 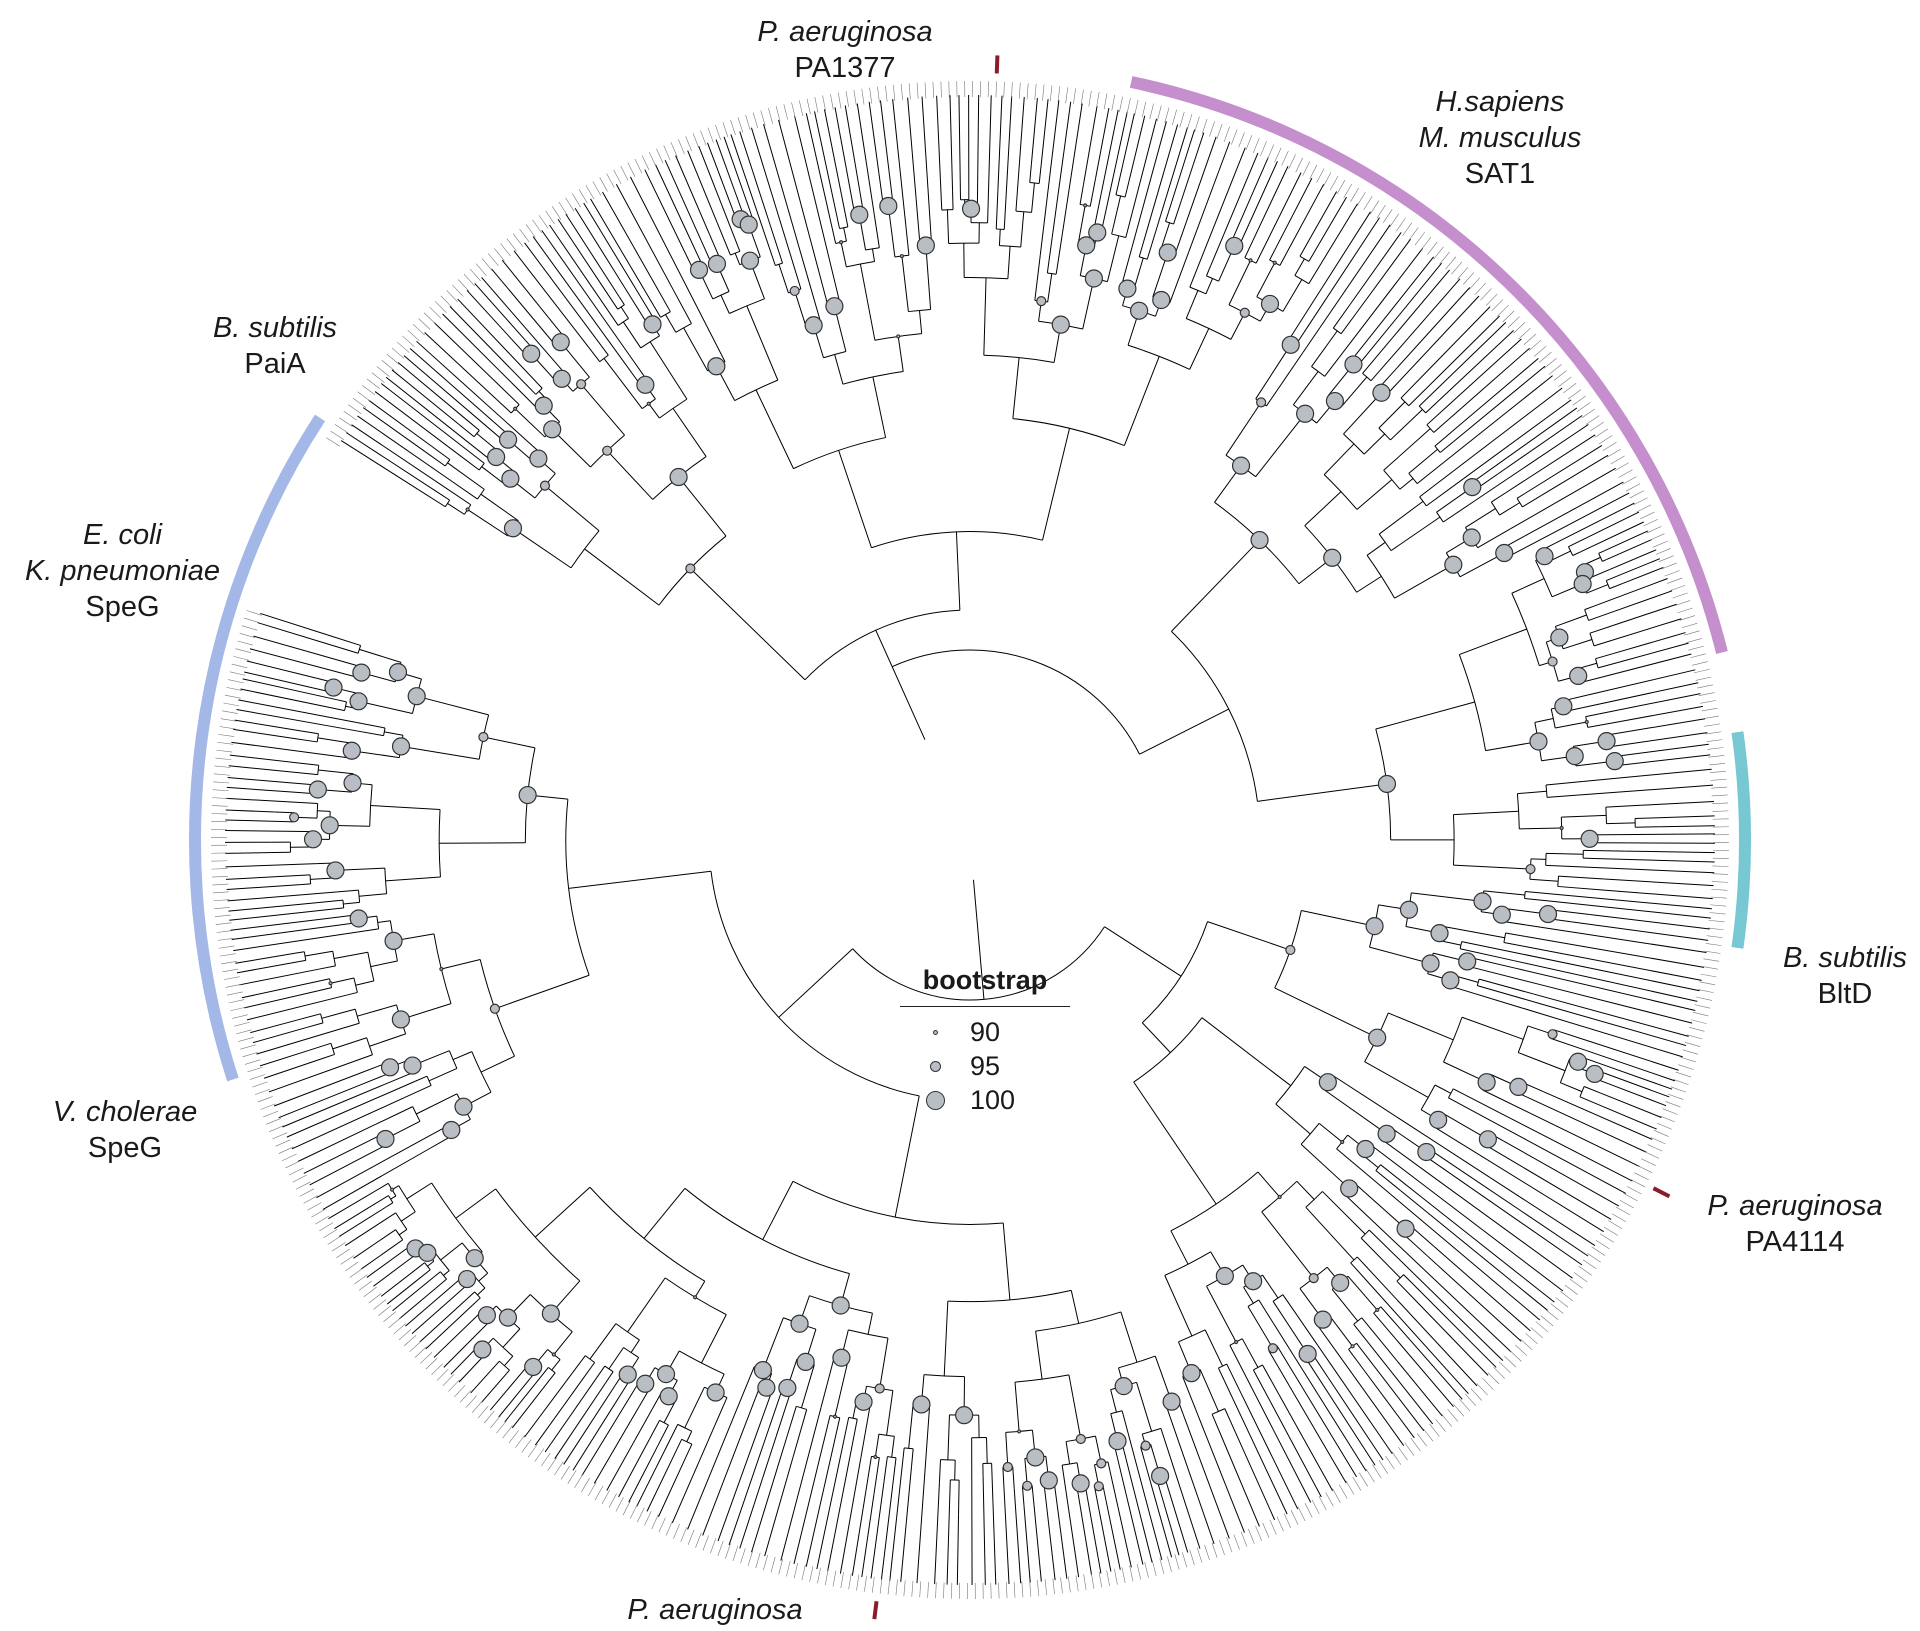 I want to click on clade-bar-sat1, so click(x=1428, y=365).